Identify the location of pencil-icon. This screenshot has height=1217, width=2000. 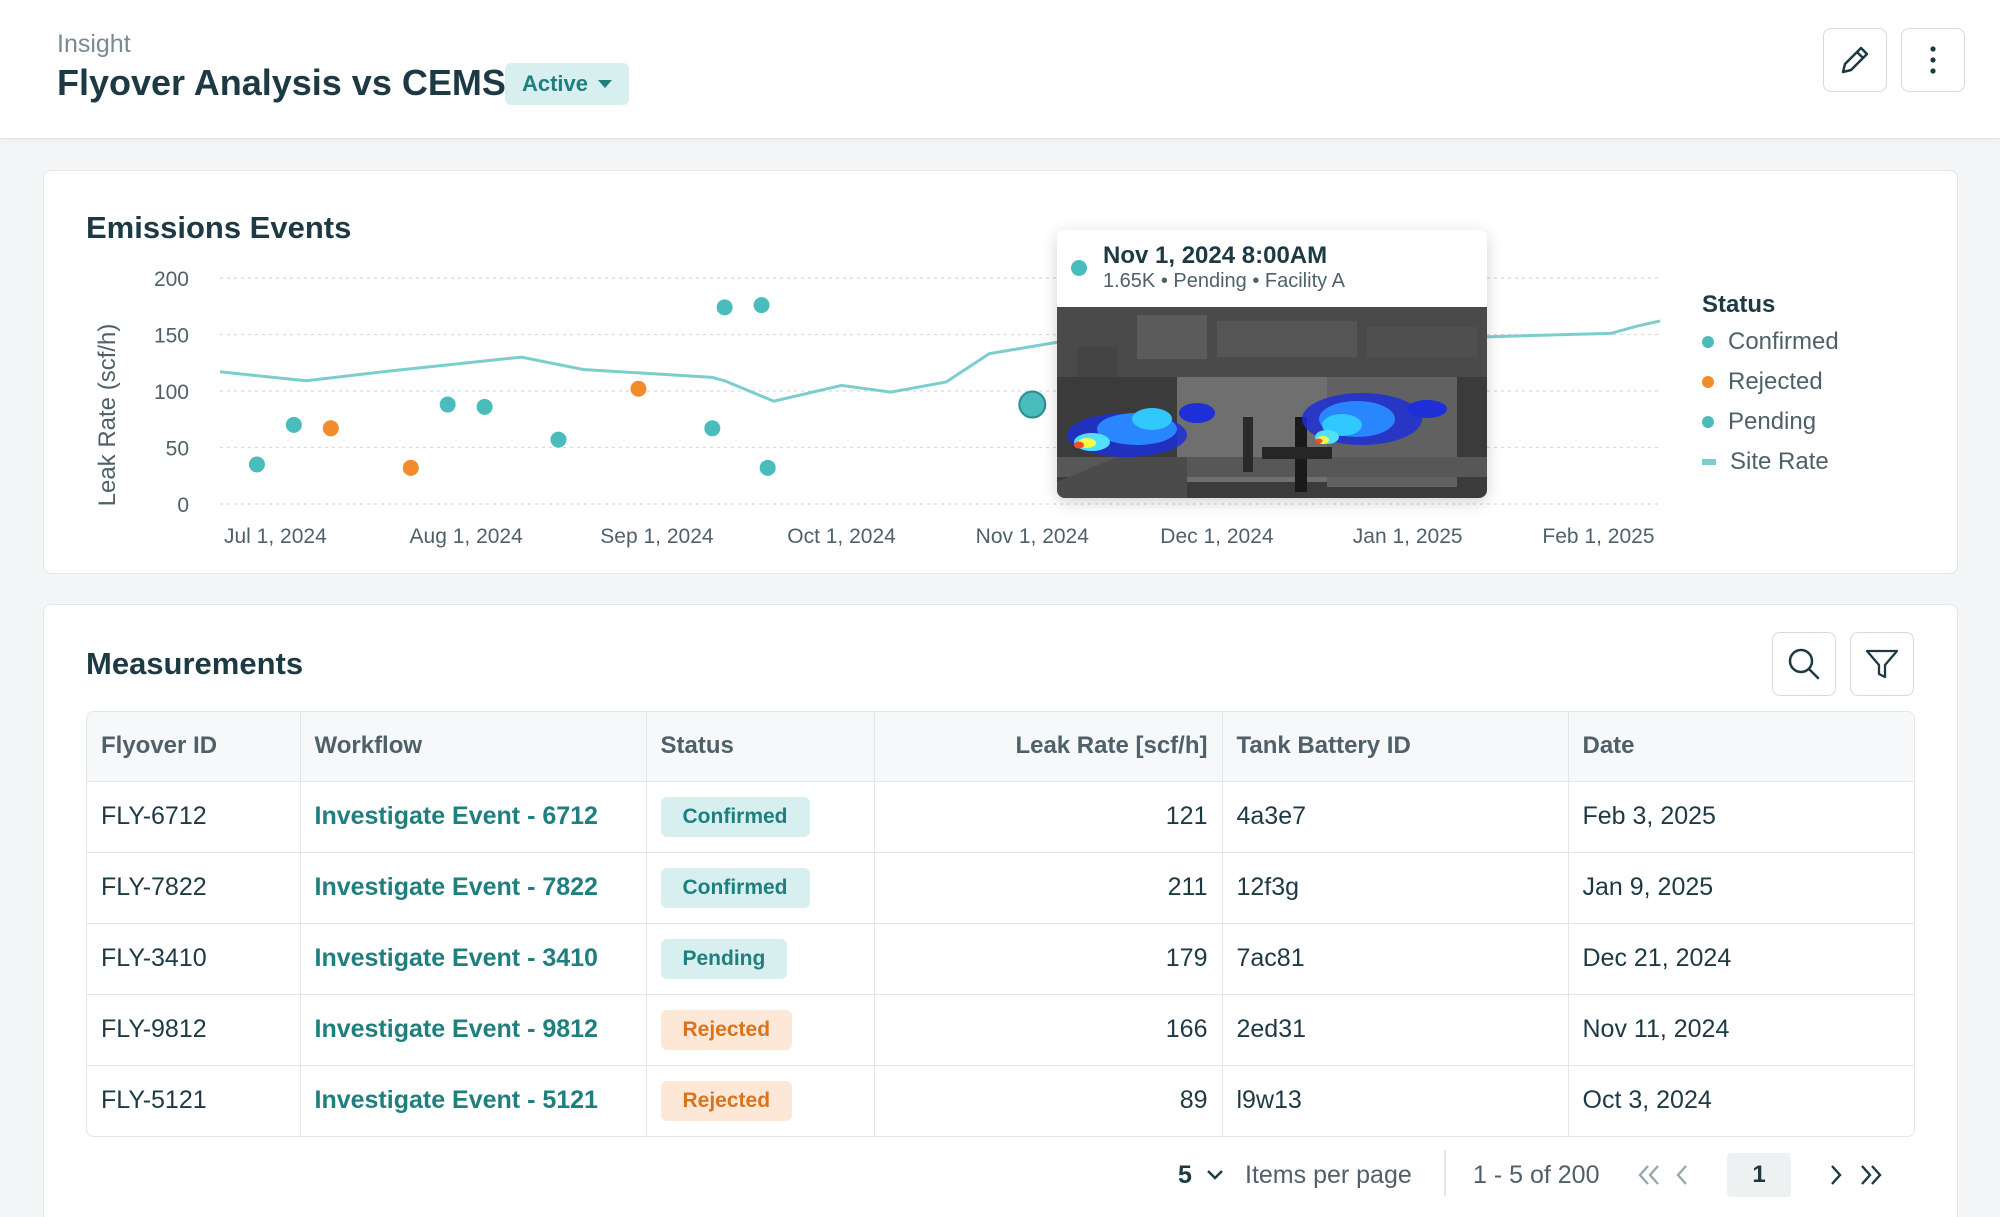
(1855, 60).